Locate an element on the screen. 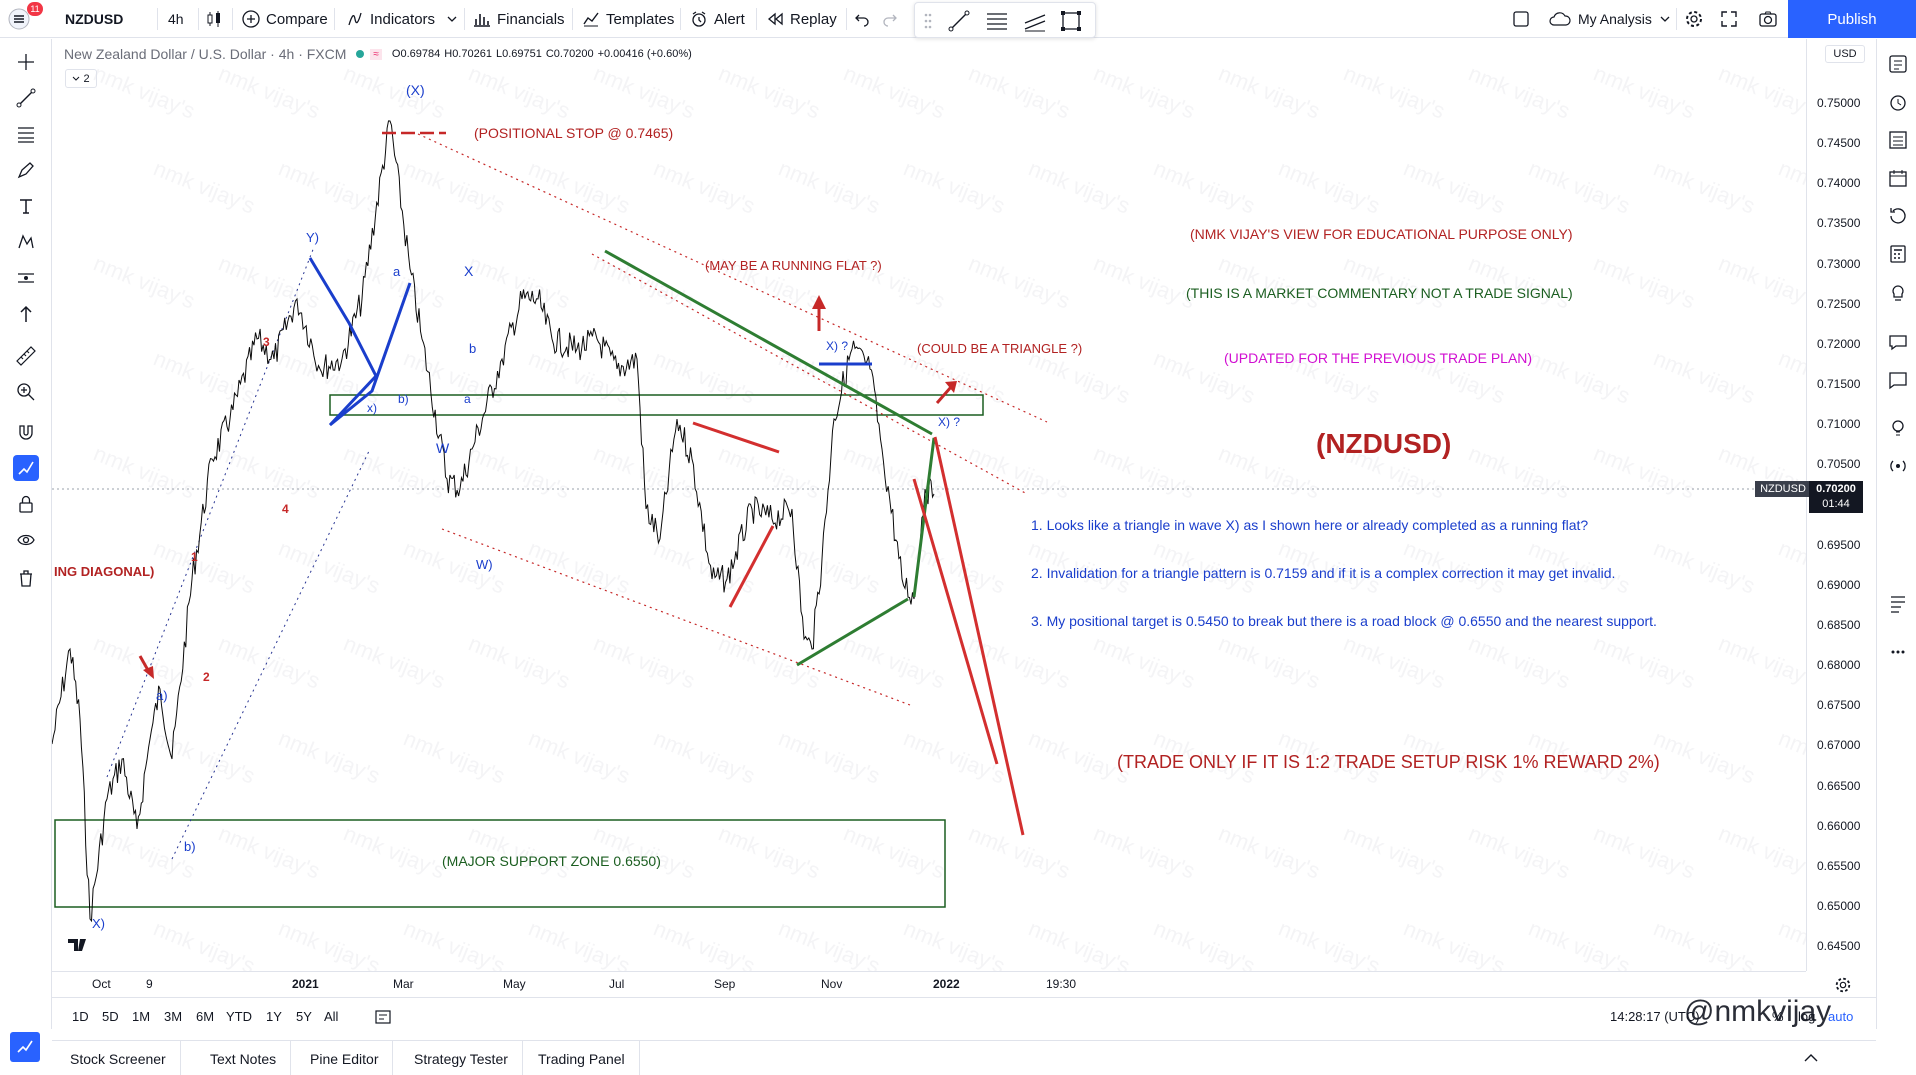 The width and height of the screenshot is (1916, 1075). alerts-button is located at coordinates (1898, 102).